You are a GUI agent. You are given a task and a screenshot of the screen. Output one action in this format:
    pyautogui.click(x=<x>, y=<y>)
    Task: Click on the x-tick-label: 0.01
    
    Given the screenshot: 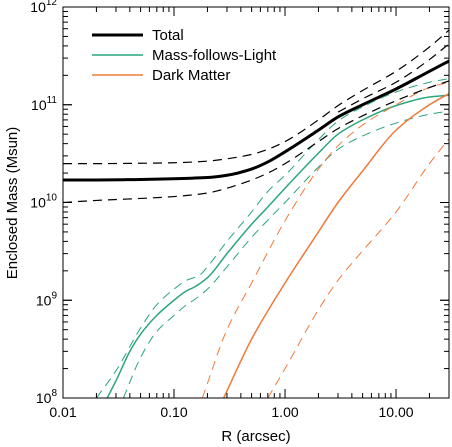 What is the action you would take?
    pyautogui.click(x=62, y=412)
    